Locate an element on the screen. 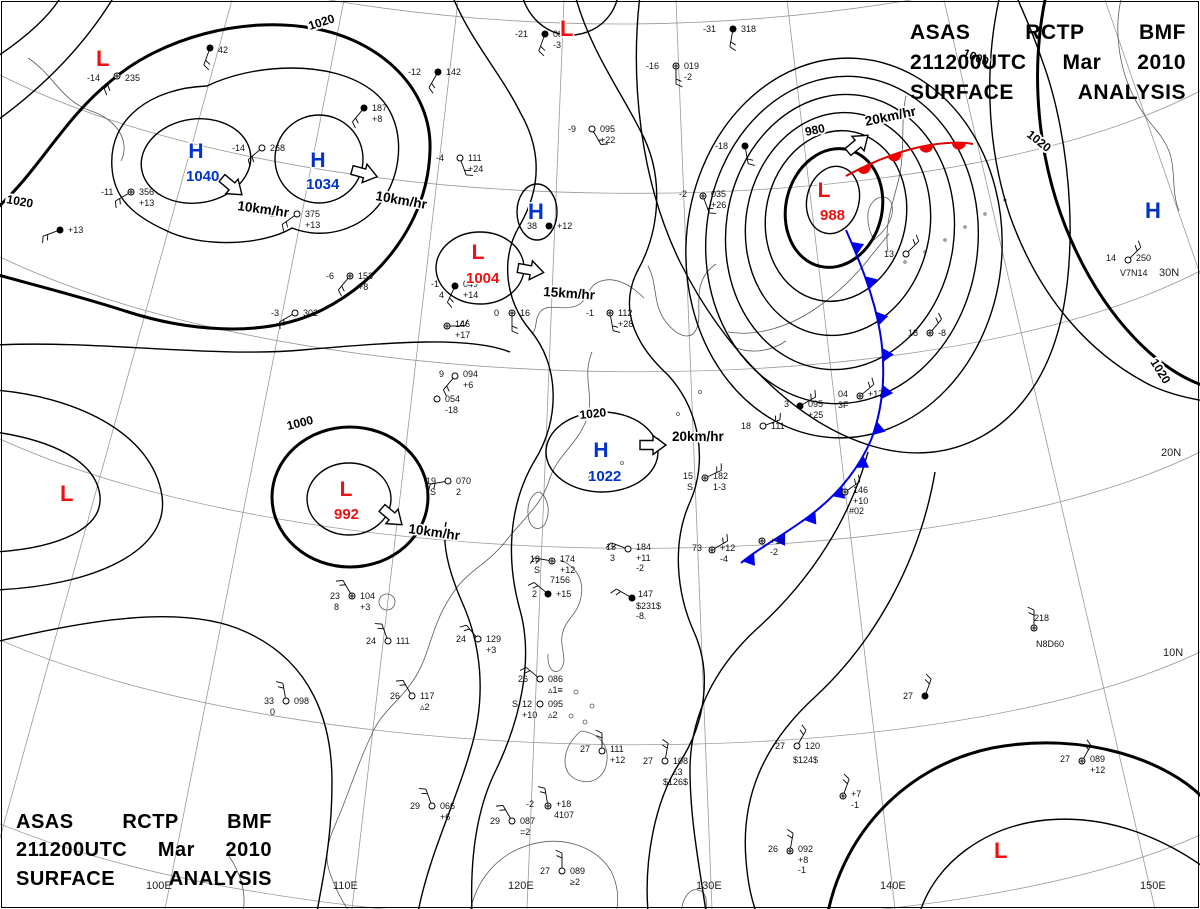 This screenshot has height=909, width=1200. station-value: 13 is located at coordinates (889, 254).